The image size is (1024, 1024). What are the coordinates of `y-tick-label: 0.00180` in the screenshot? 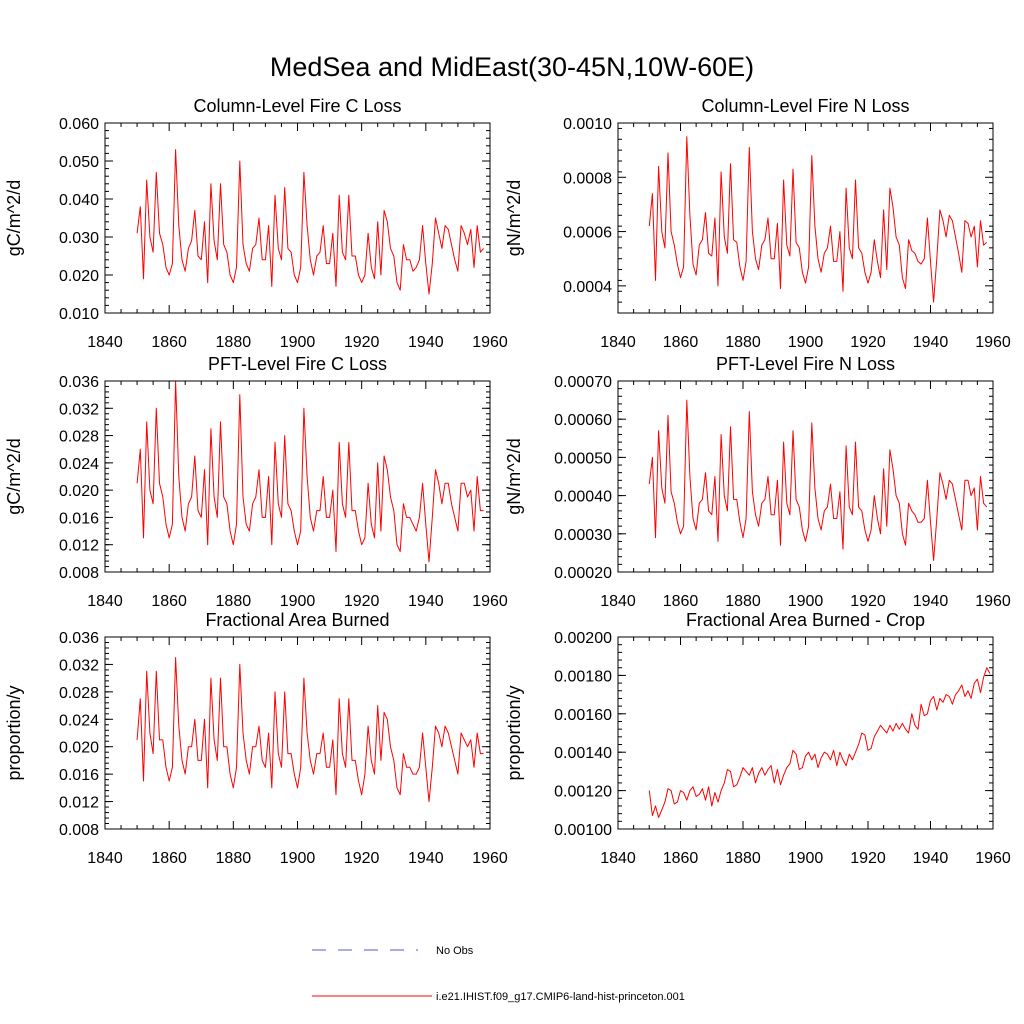 It's located at (583, 676).